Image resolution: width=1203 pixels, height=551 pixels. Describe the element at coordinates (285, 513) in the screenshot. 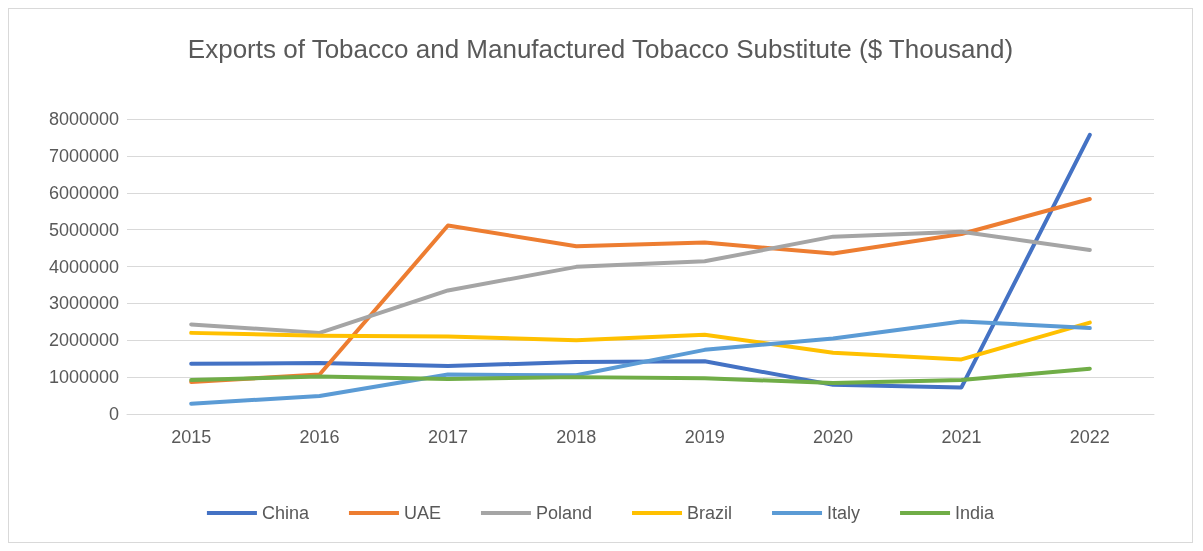

I see `legend-label: China` at that location.